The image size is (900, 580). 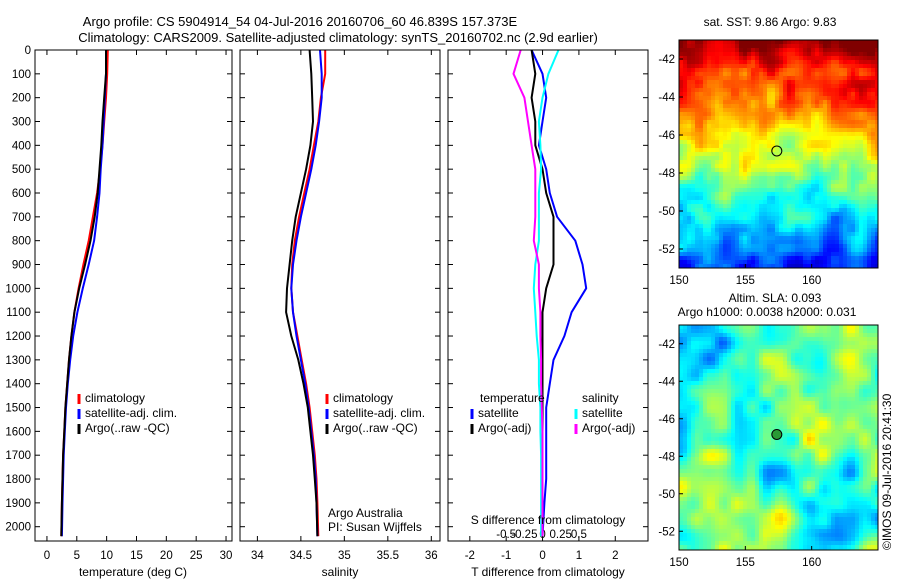 I want to click on legend-label: satellite-adj. clim., so click(x=131, y=413).